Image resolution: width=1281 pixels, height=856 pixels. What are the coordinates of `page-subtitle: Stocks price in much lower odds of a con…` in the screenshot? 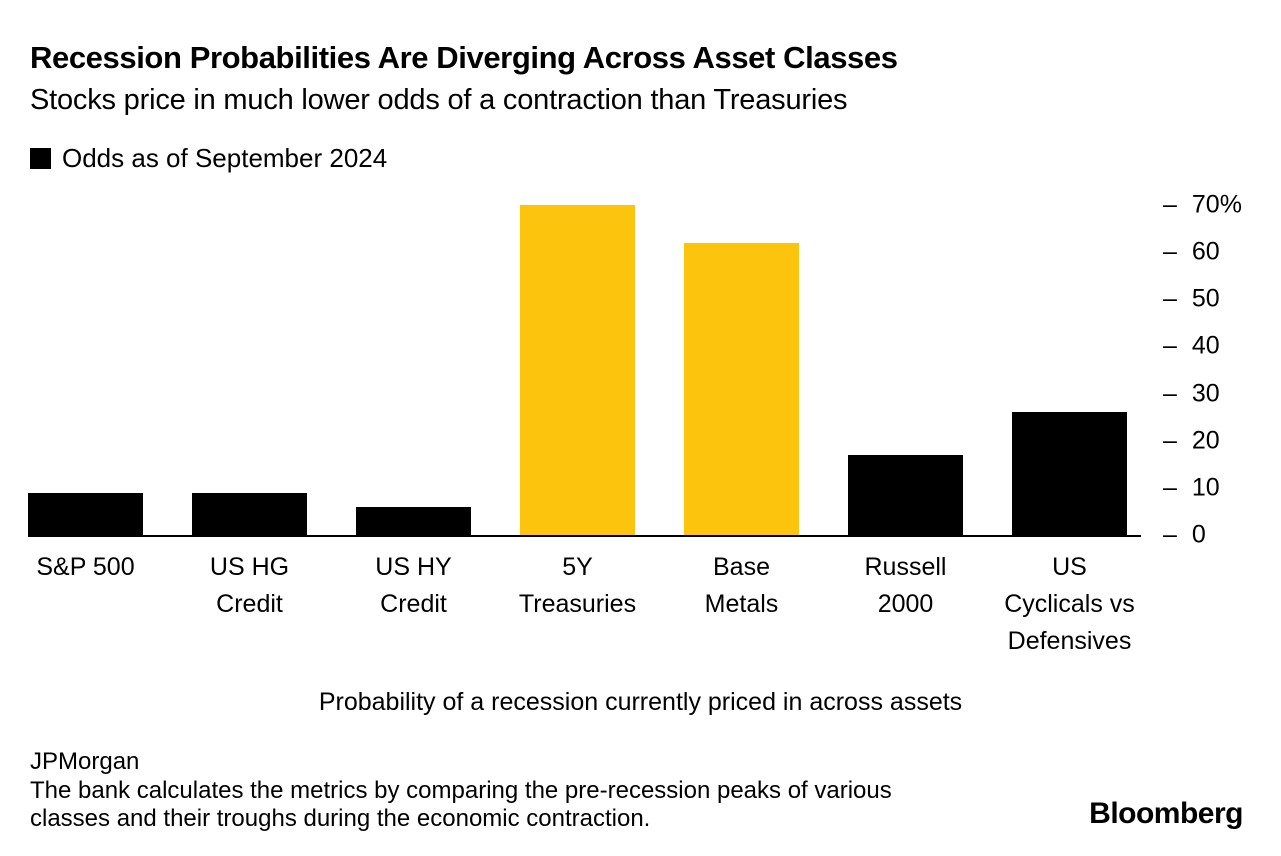 It's located at (439, 100).